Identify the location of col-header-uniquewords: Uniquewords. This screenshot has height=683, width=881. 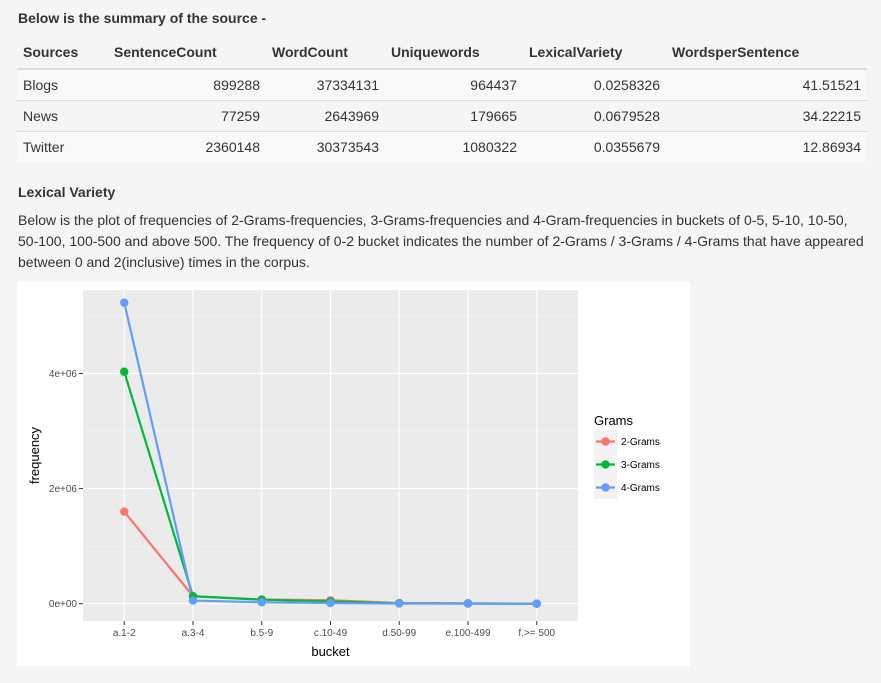
(454, 54).